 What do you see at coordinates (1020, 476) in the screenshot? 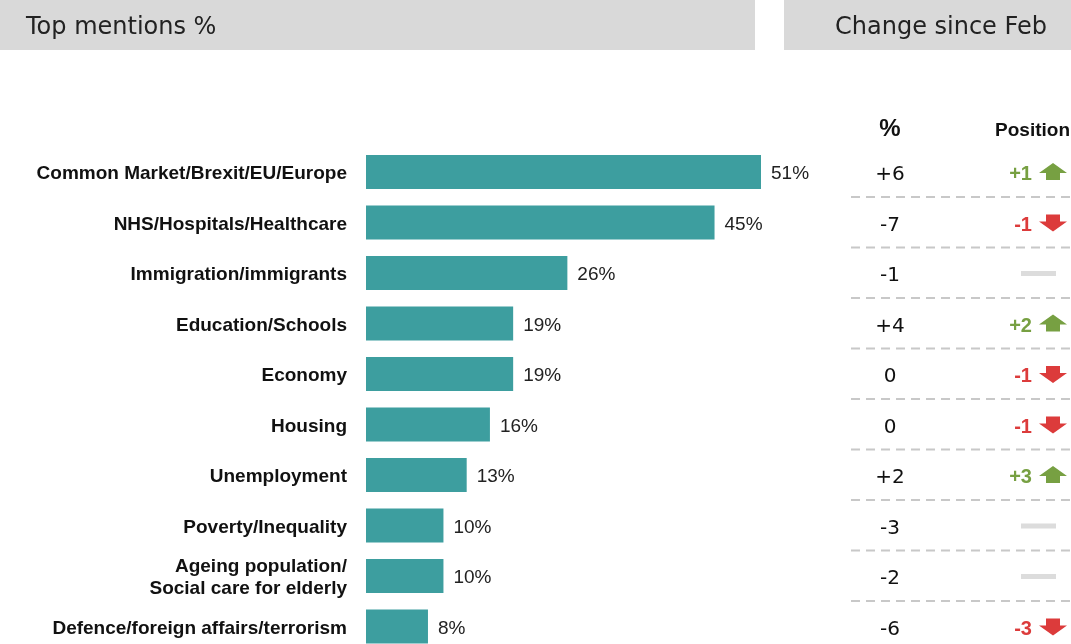
I see `text: +3` at bounding box center [1020, 476].